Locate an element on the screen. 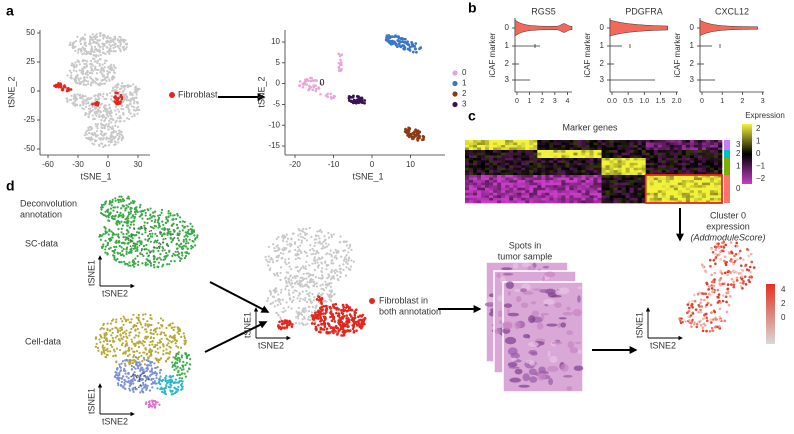 This screenshot has height=434, width=794. colorbar is located at coordinates (747, 154).